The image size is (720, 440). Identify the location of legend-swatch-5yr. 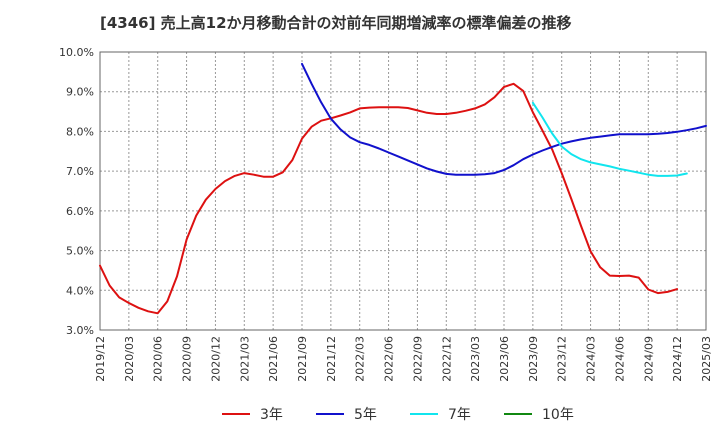
(330, 414).